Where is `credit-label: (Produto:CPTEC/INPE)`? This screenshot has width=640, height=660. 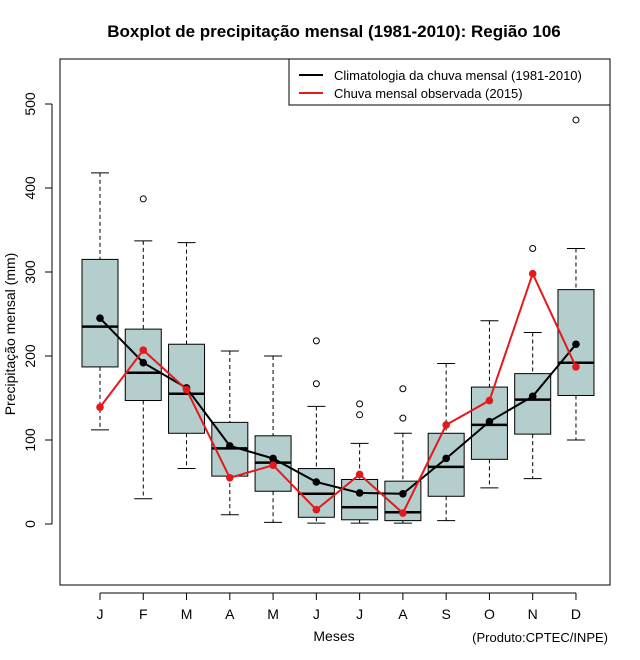
credit-label: (Produto:CPTEC/INPE) is located at coordinates (540, 637).